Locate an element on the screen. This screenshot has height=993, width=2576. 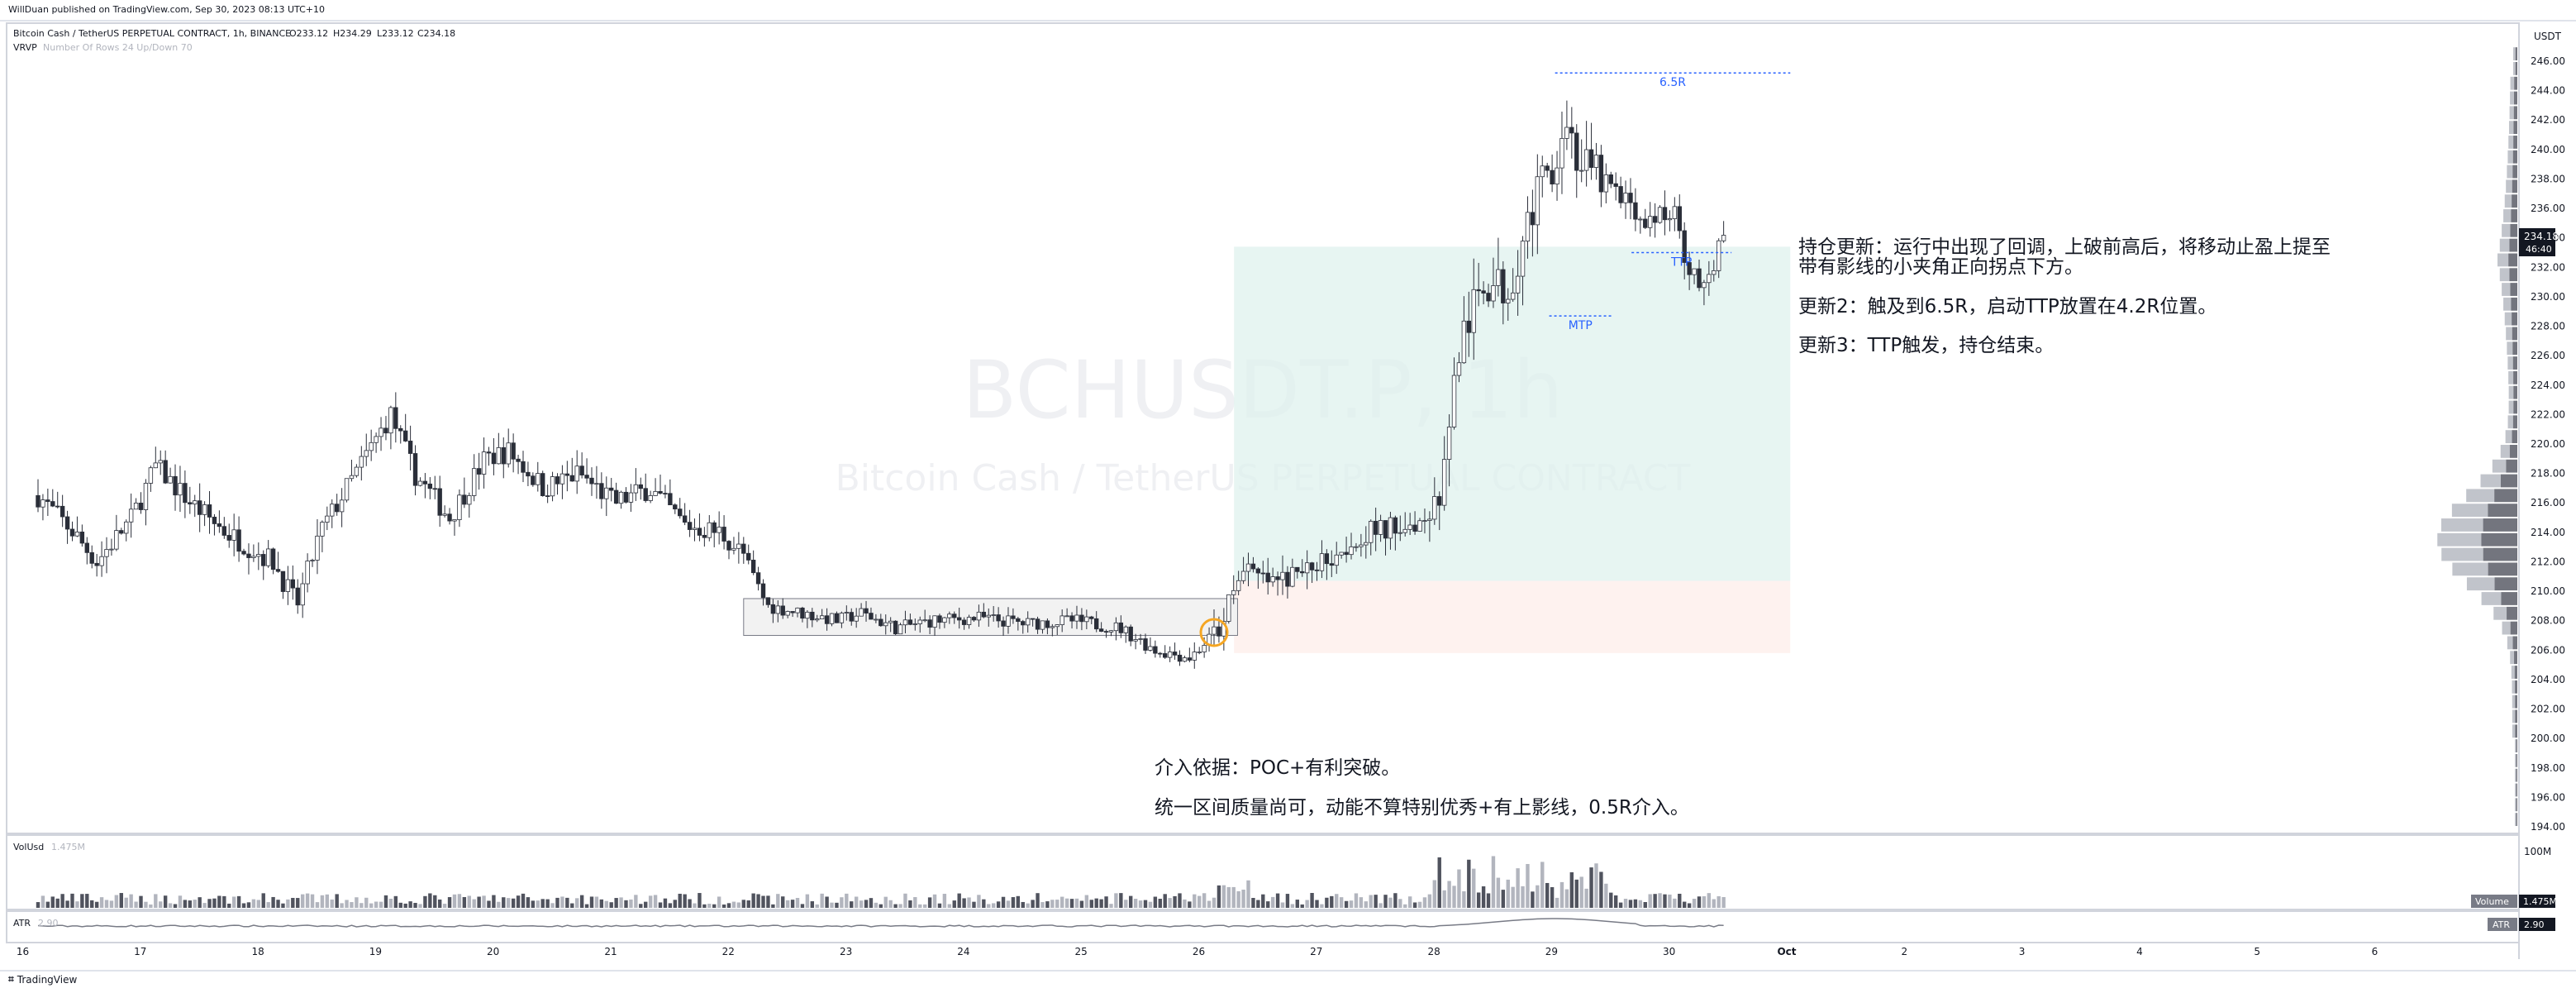
indicator-name: VRVP is located at coordinates (25, 47).